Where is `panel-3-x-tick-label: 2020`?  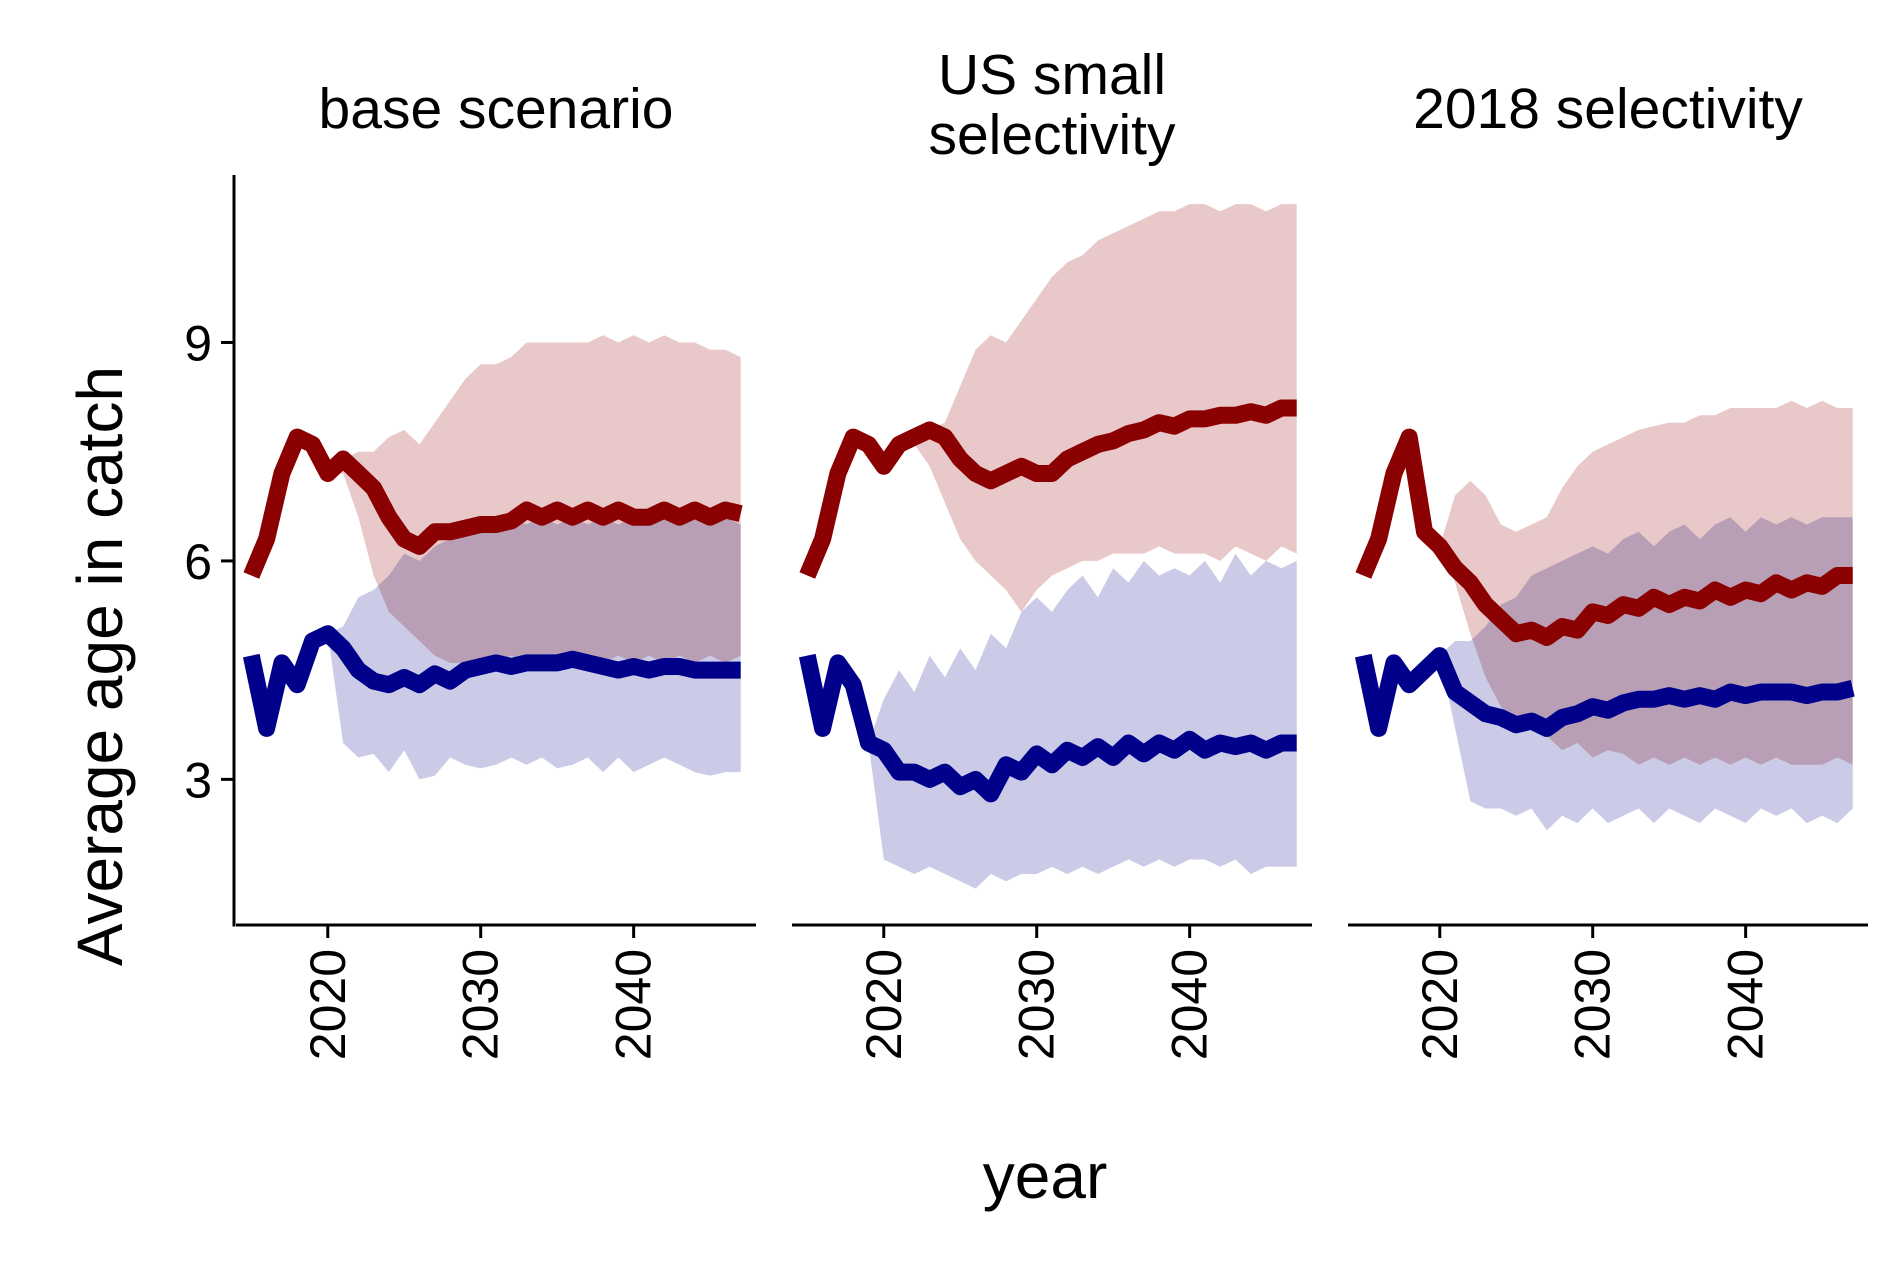
panel-3-x-tick-label: 2020 is located at coordinates (1440, 1004).